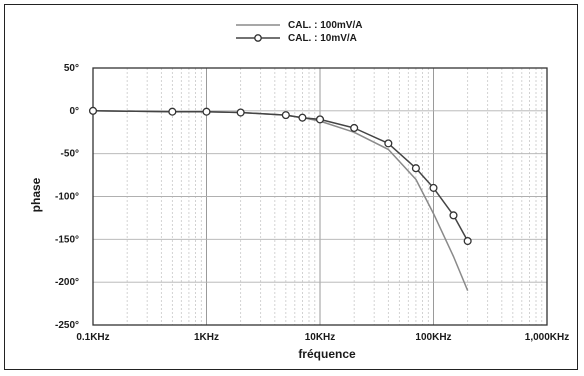  What do you see at coordinates (547, 337) in the screenshot?
I see `x-tick-label: 1,000KHz` at bounding box center [547, 337].